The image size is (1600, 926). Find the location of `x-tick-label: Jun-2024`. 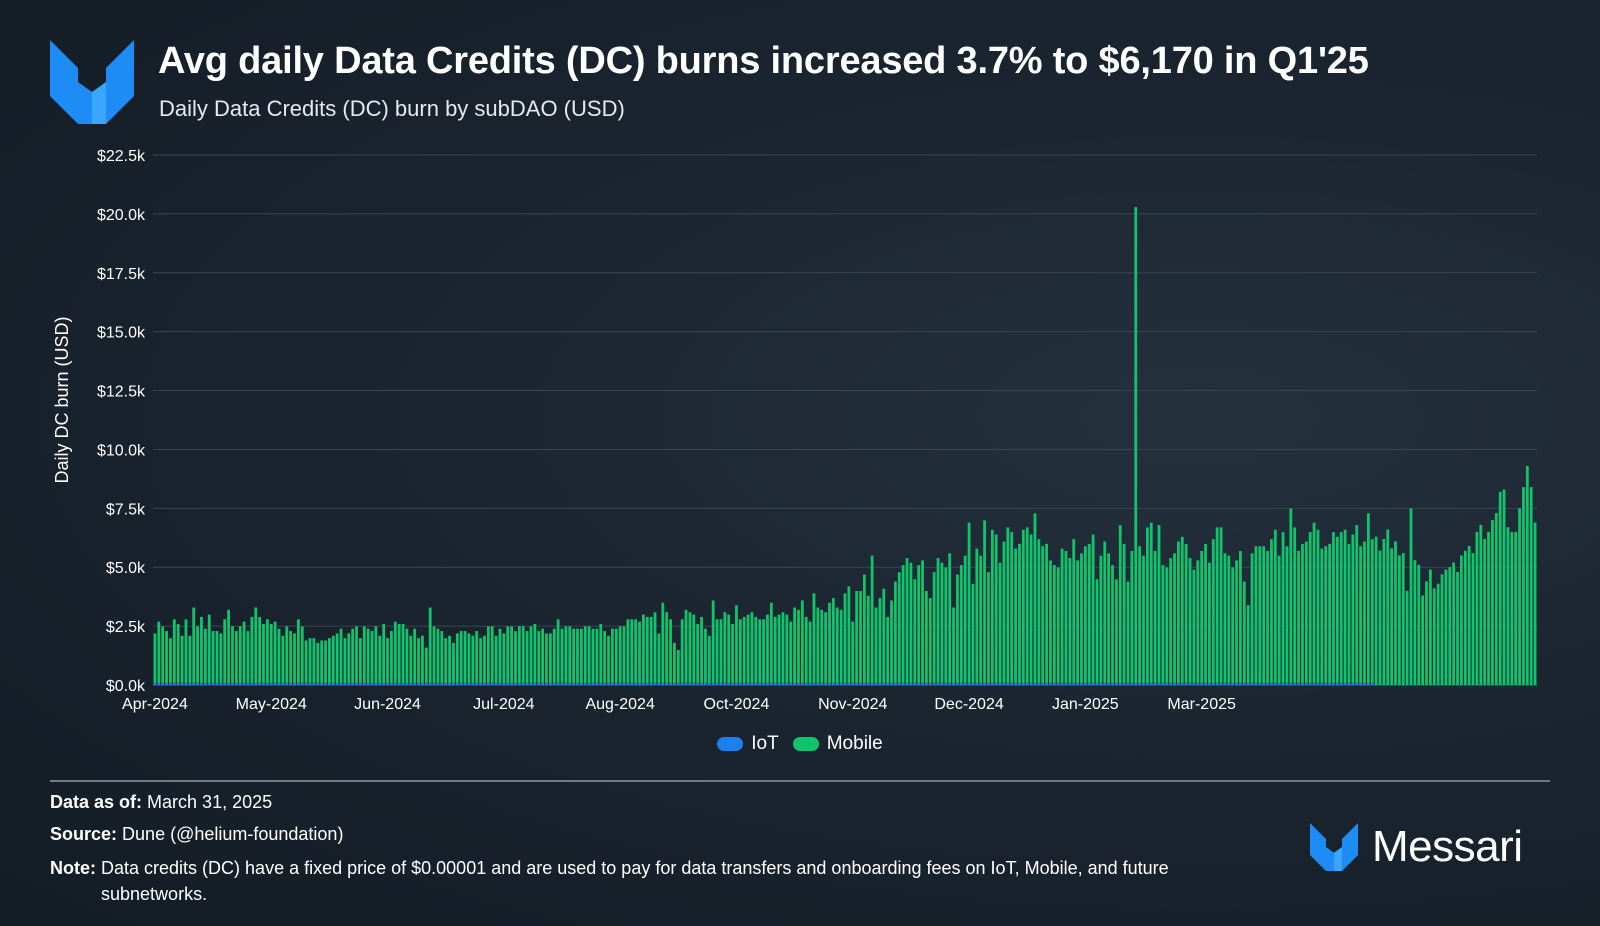

x-tick-label: Jun-2024 is located at coordinates (387, 704).